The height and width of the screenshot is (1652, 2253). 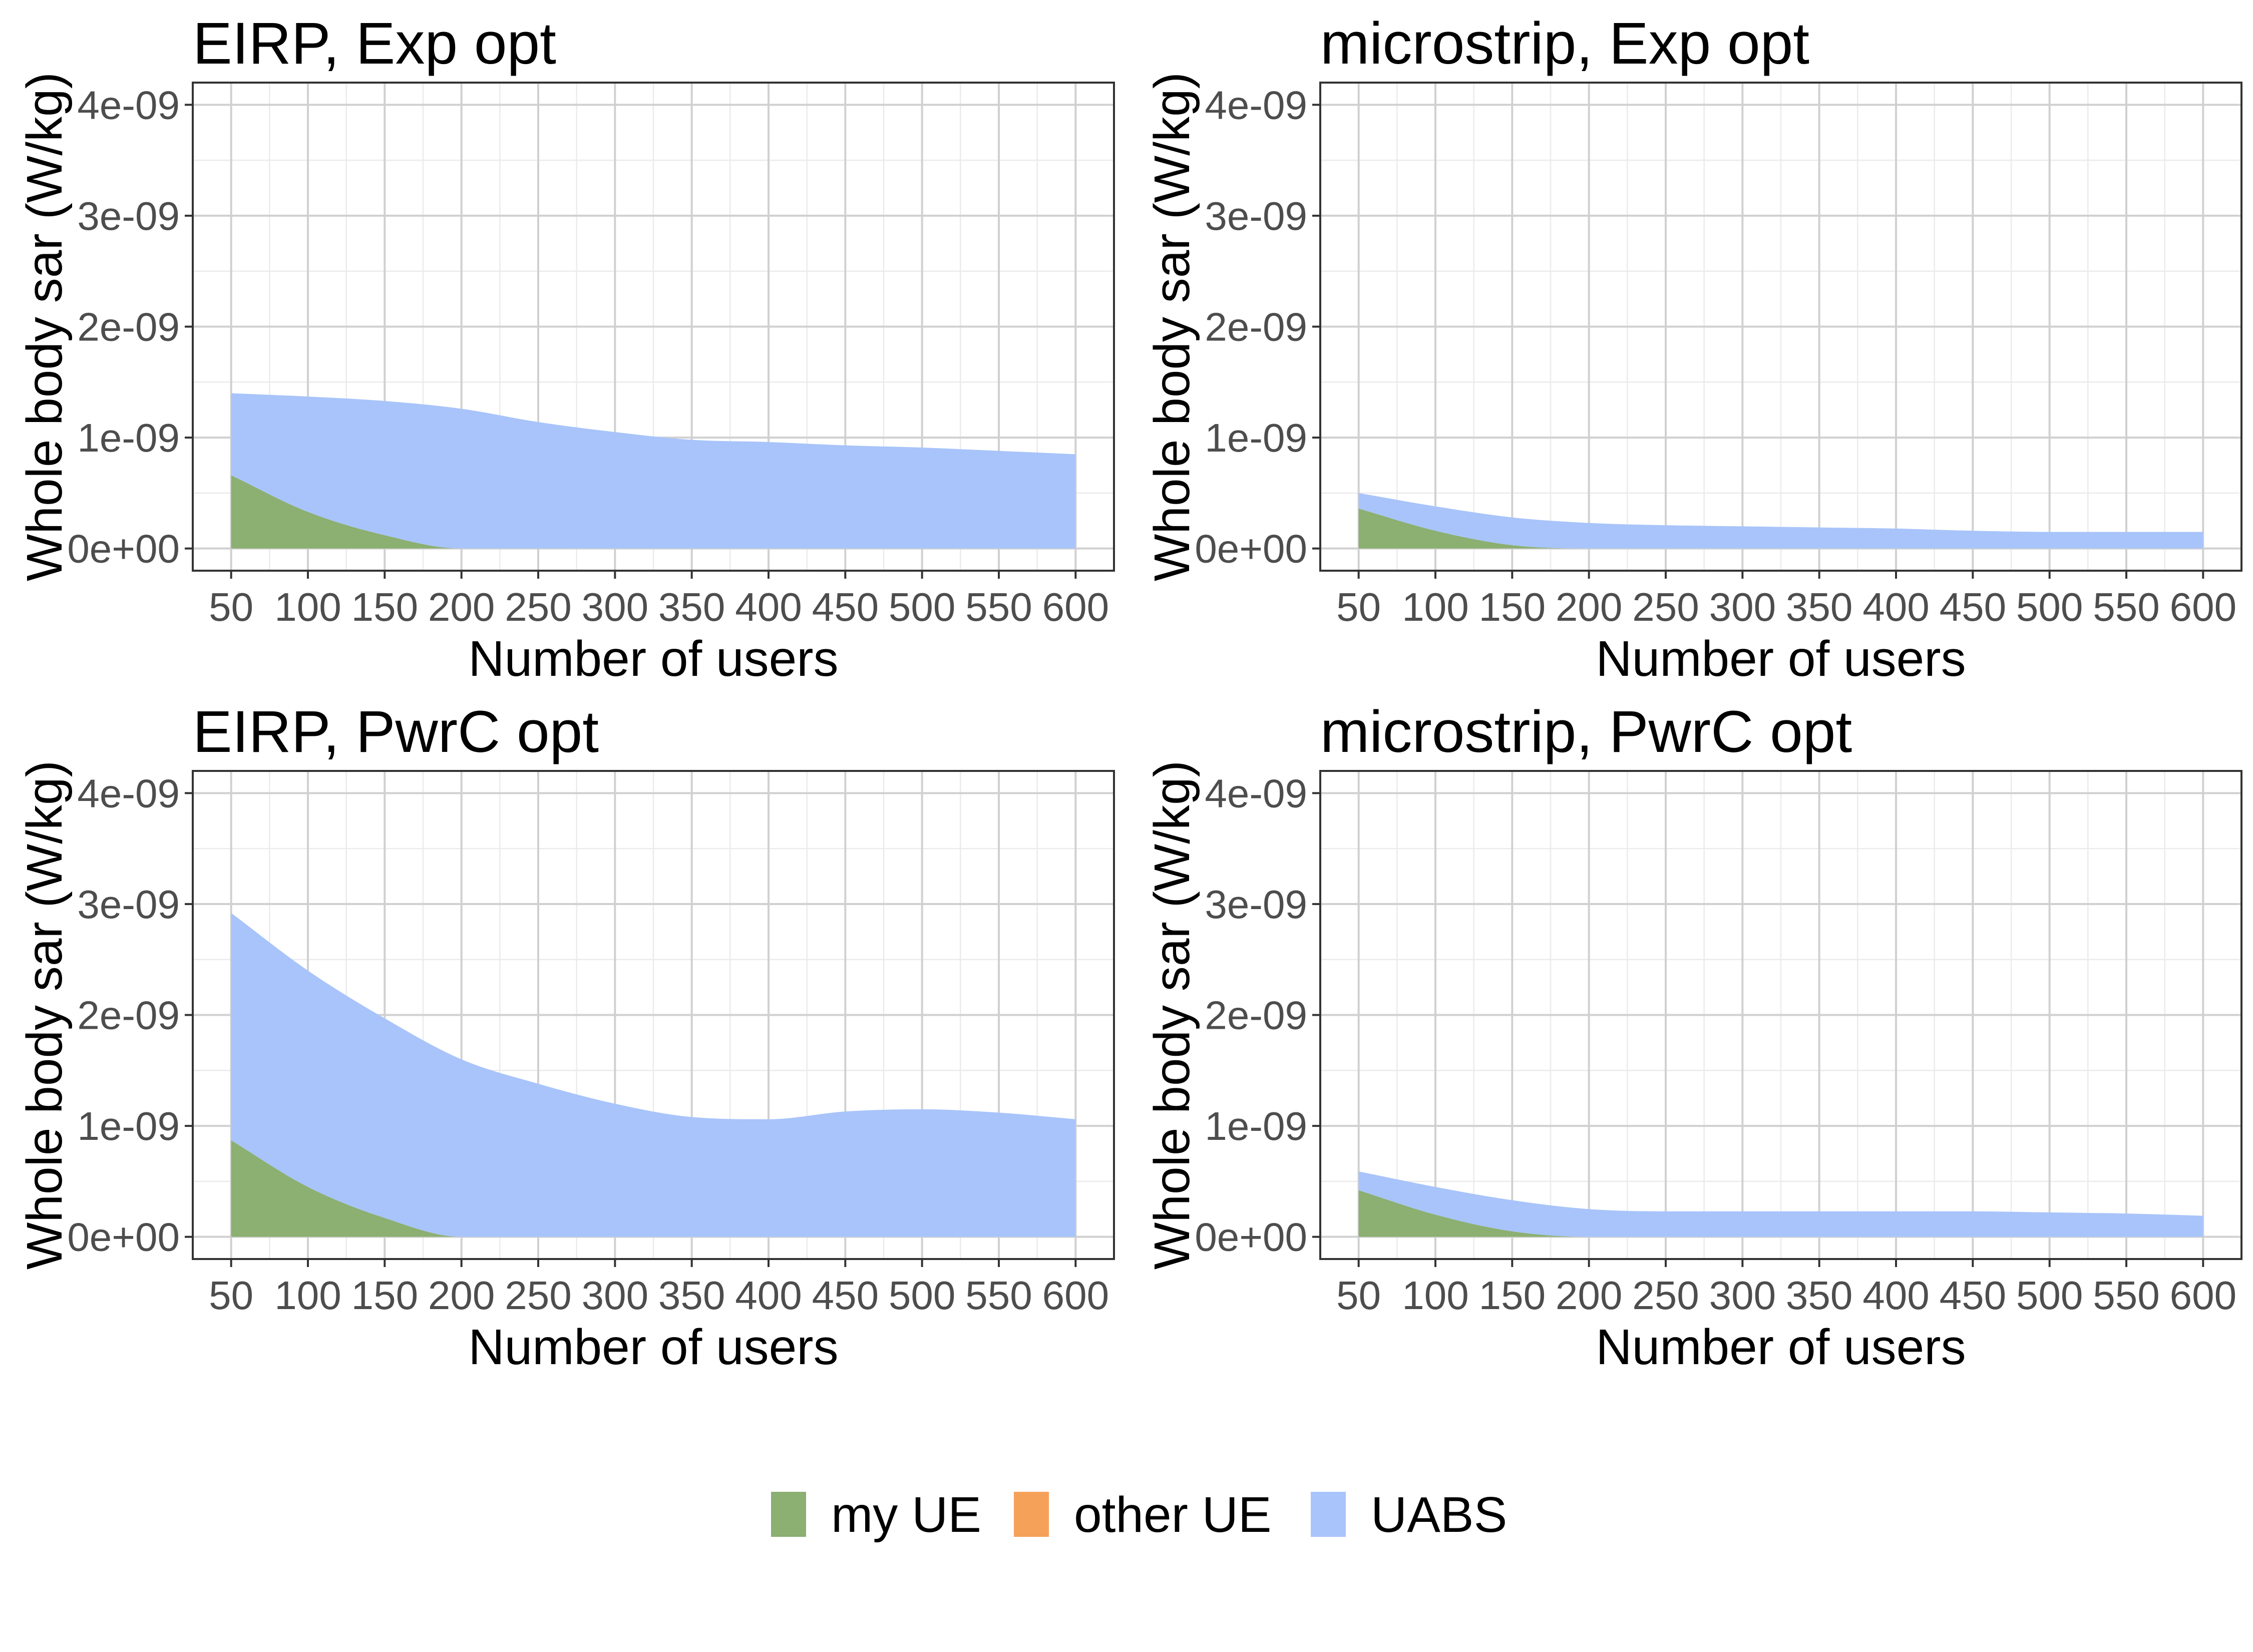 What do you see at coordinates (1439, 1515) in the screenshot?
I see `legend-label: UABS` at bounding box center [1439, 1515].